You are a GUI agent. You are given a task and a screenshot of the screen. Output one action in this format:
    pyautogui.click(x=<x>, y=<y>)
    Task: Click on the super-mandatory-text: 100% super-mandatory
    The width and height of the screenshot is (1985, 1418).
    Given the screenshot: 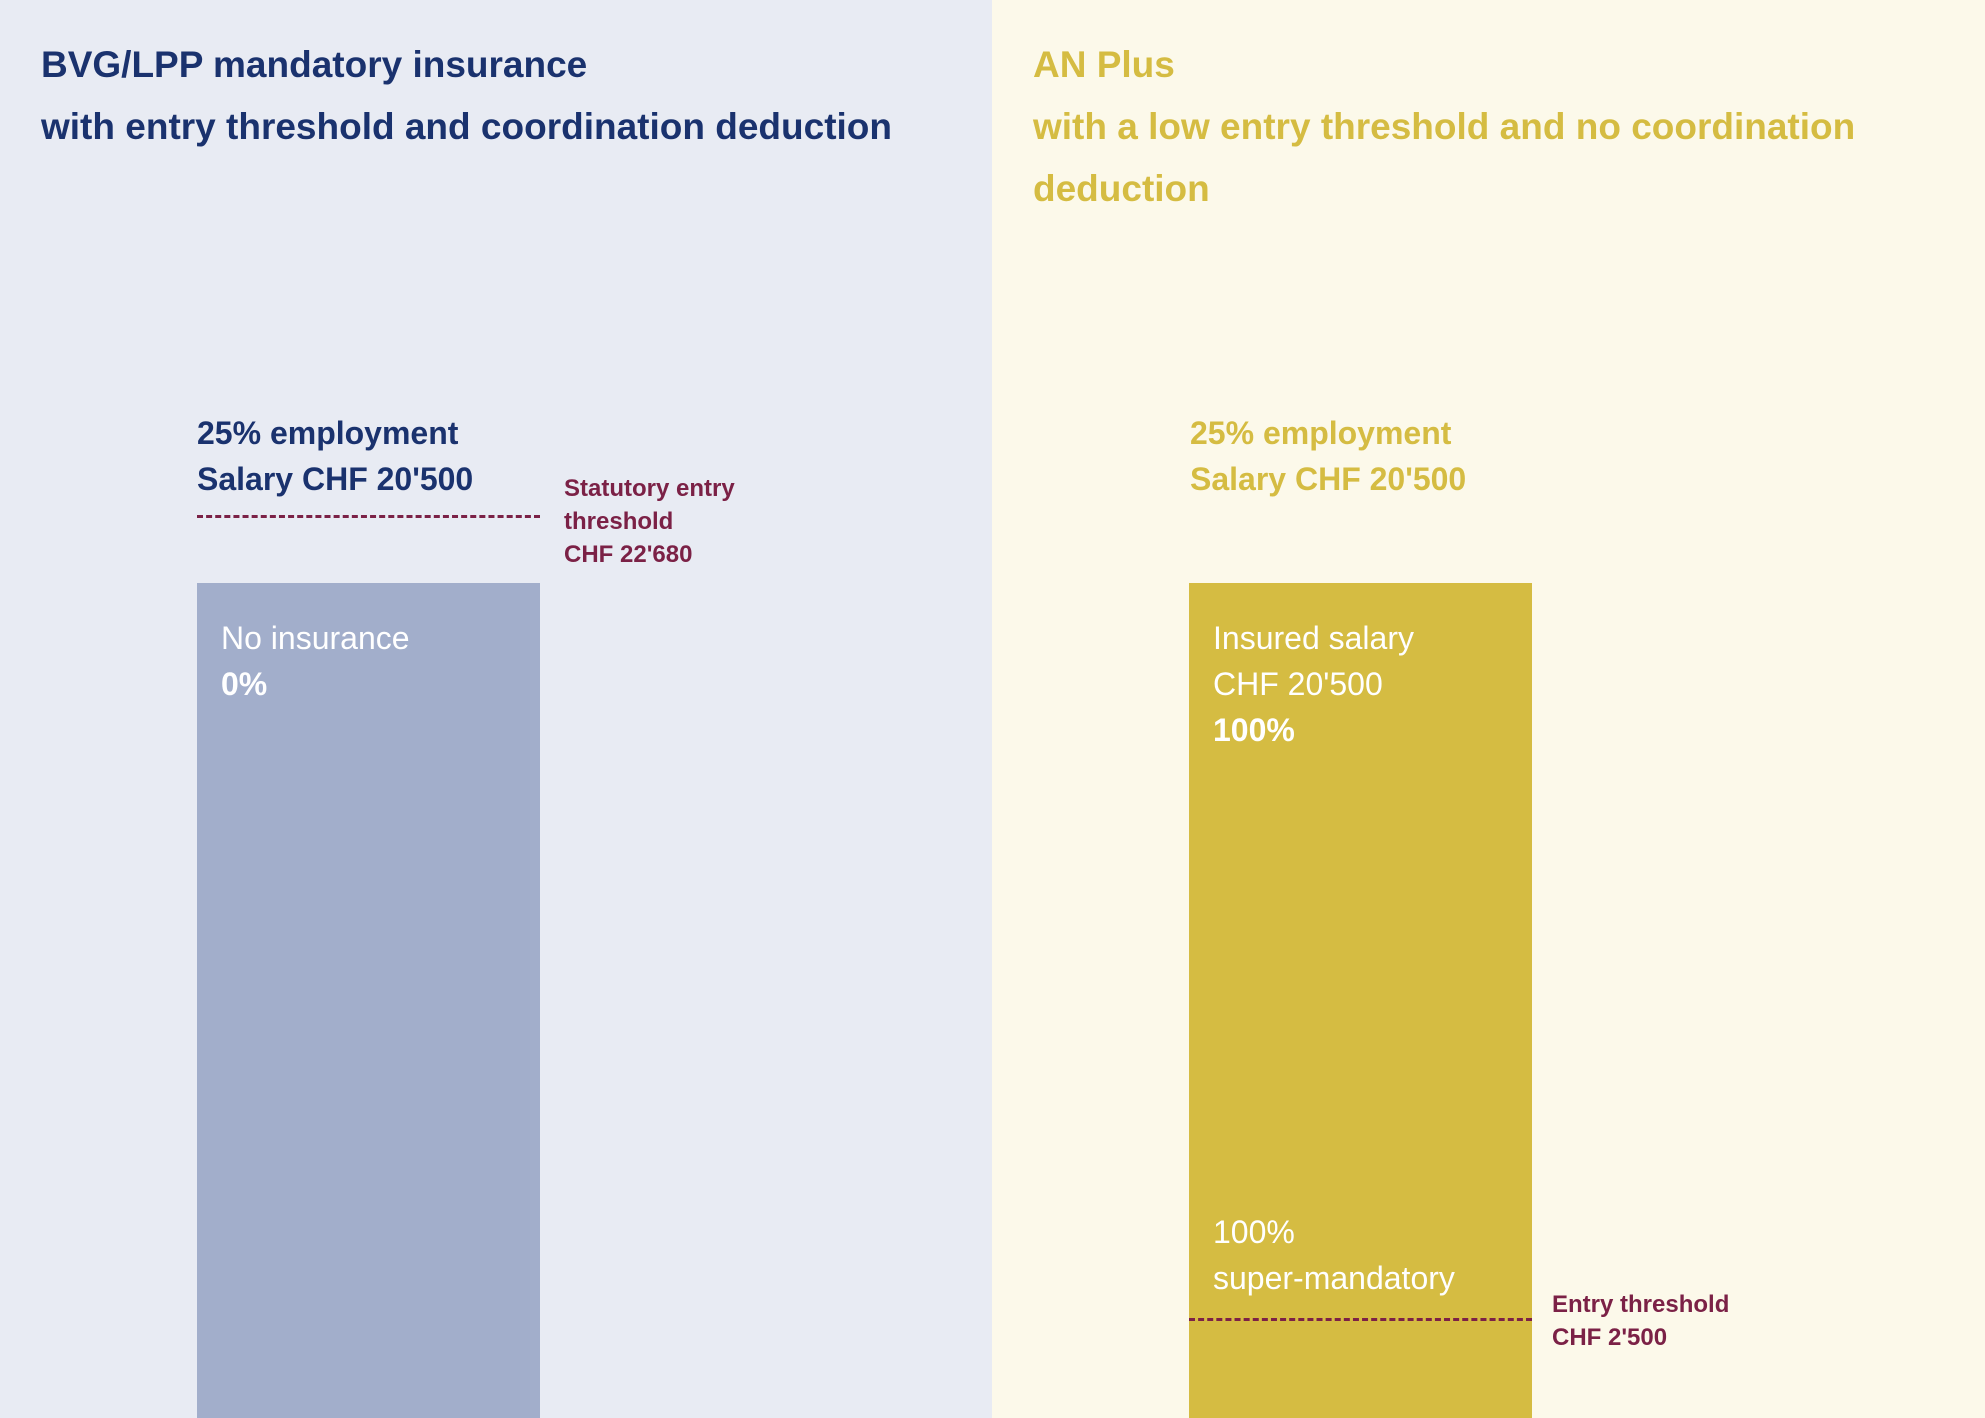 What is the action you would take?
    pyautogui.click(x=1334, y=1255)
    